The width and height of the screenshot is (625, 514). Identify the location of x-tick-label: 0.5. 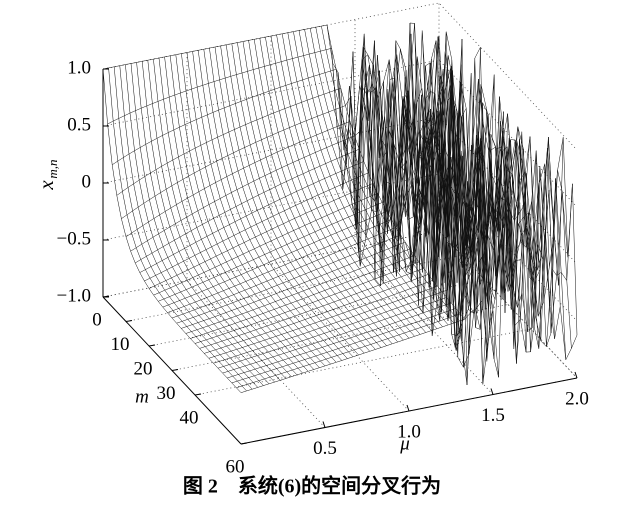
(325, 448).